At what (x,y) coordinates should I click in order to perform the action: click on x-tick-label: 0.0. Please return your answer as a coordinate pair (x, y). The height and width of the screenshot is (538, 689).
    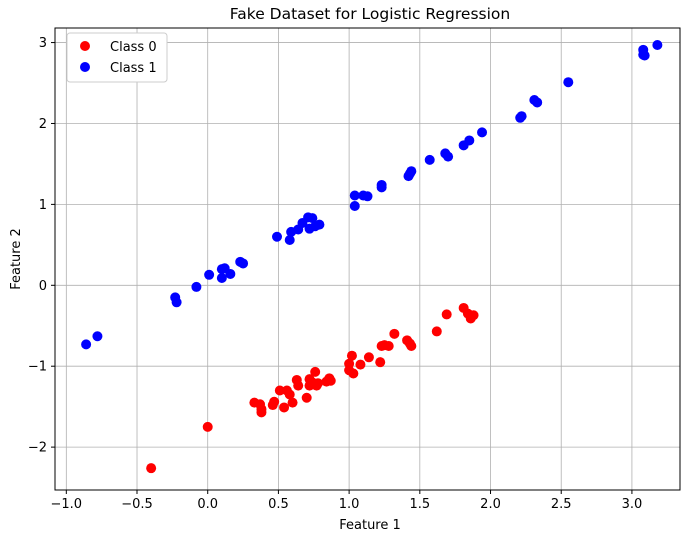
    Looking at the image, I should click on (207, 504).